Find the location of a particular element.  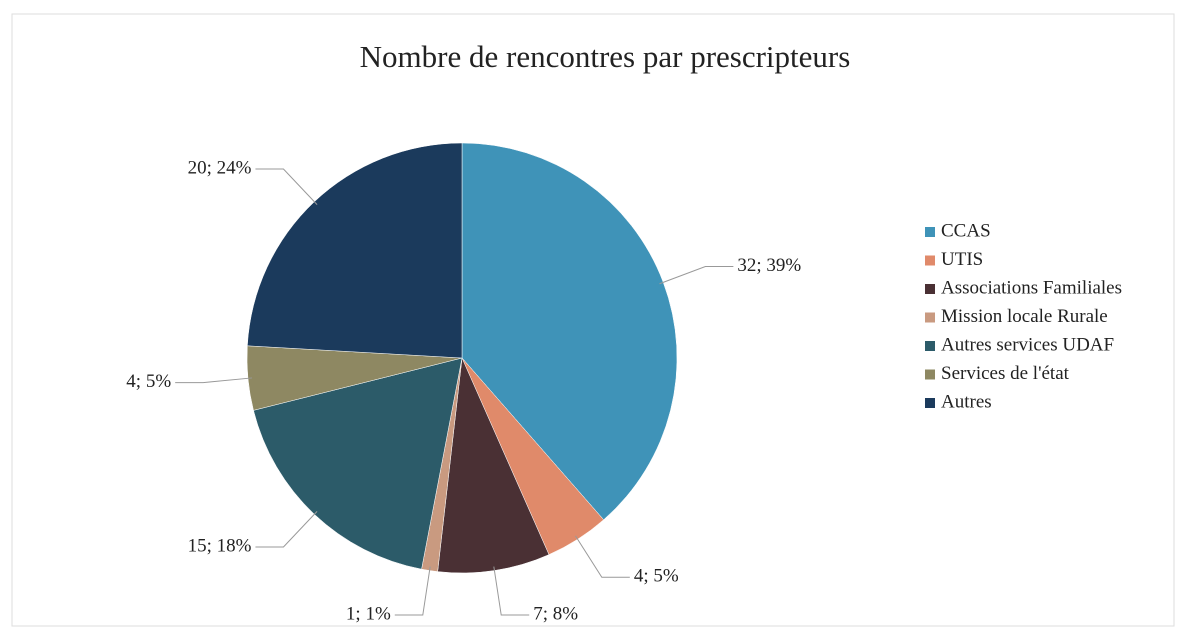

data-label: 1; 1% is located at coordinates (368, 613).